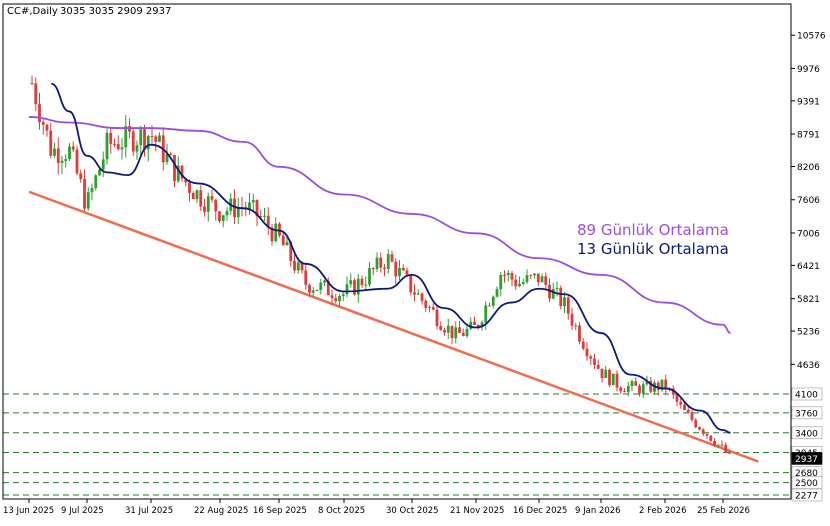  Describe the element at coordinates (806, 434) in the screenshot. I see `level-label: 3400` at that location.